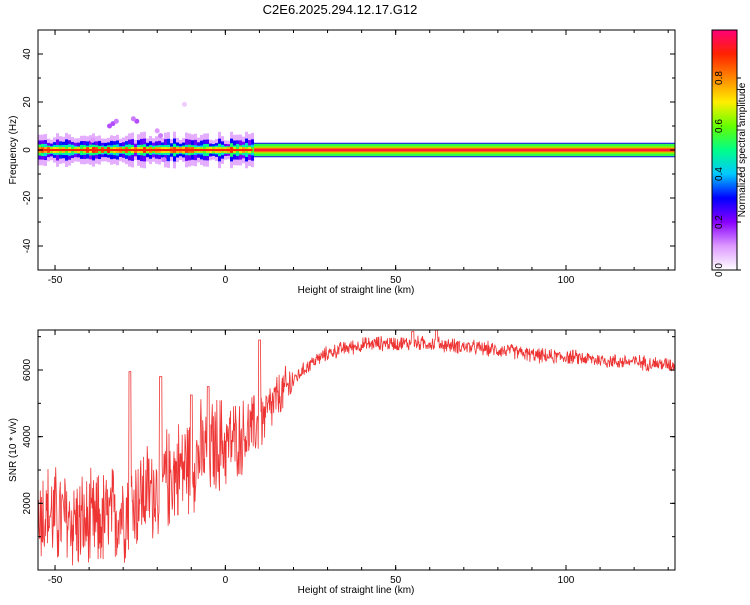 This screenshot has height=605, width=750. What do you see at coordinates (340, 9) in the screenshot?
I see `chart-title: C2E6.2025.294.12.17.G12` at bounding box center [340, 9].